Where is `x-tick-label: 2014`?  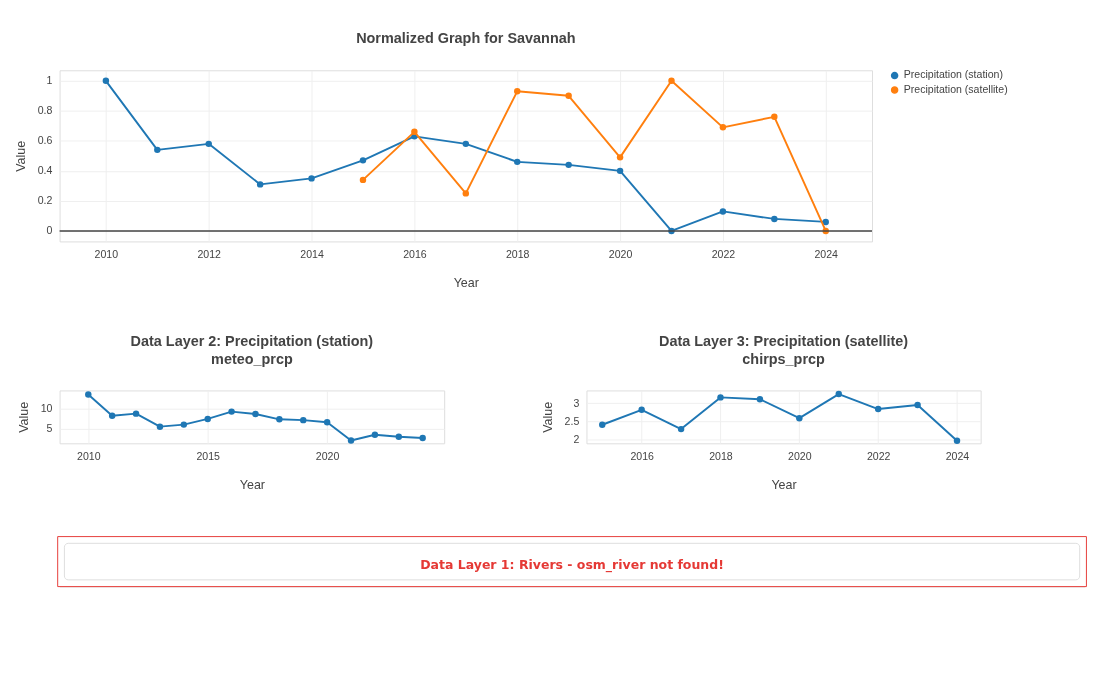 x-tick-label: 2014 is located at coordinates (312, 254).